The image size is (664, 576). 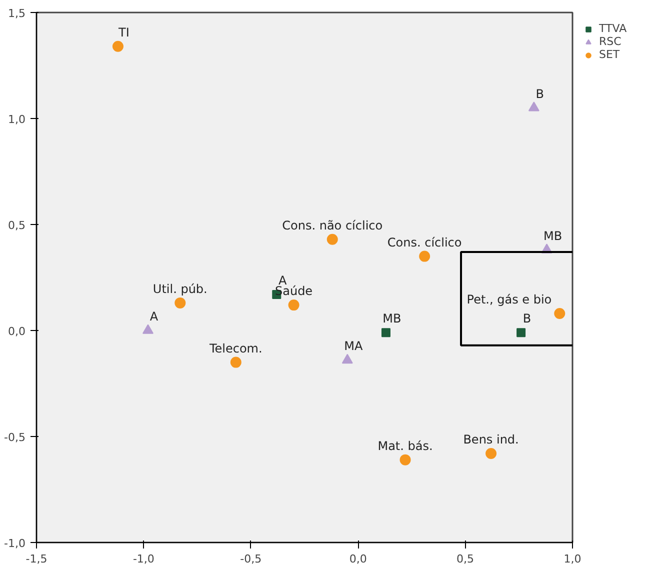 What do you see at coordinates (17, 13) in the screenshot?
I see `y-tick-label: 1,5` at bounding box center [17, 13].